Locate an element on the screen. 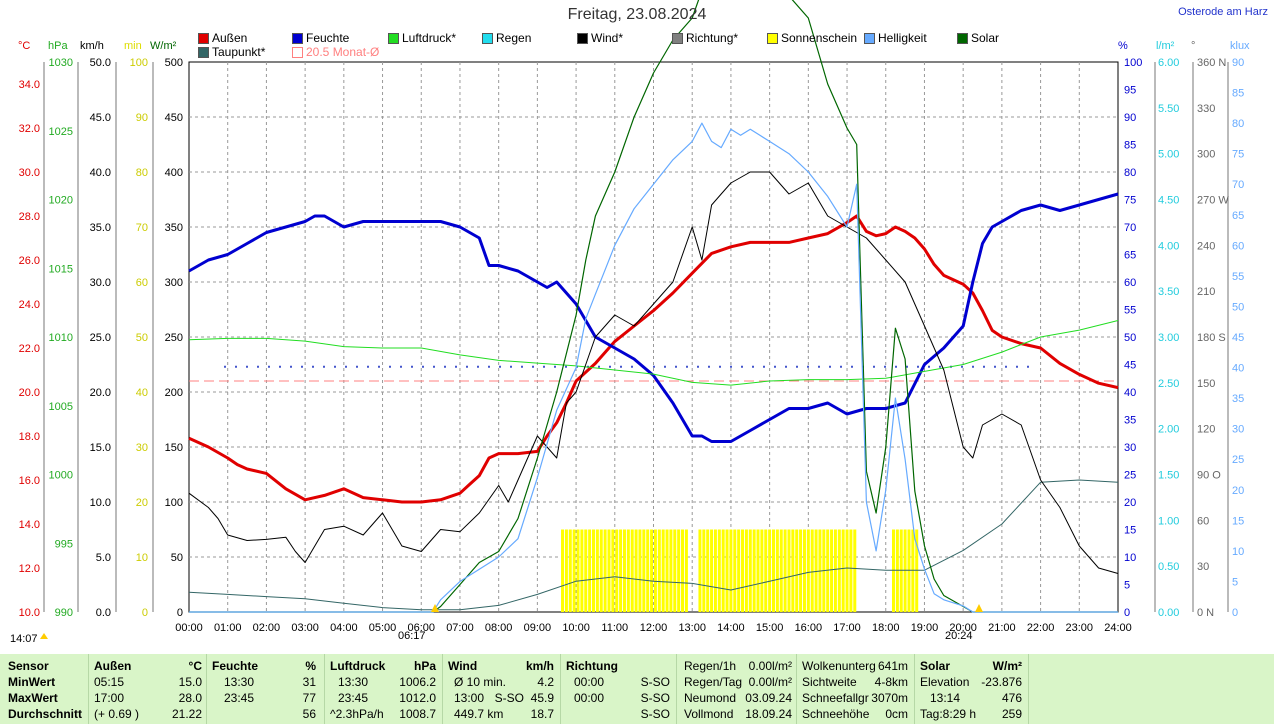 The width and height of the screenshot is (1274, 724). tick-label-klux: 0 is located at coordinates (1235, 613).